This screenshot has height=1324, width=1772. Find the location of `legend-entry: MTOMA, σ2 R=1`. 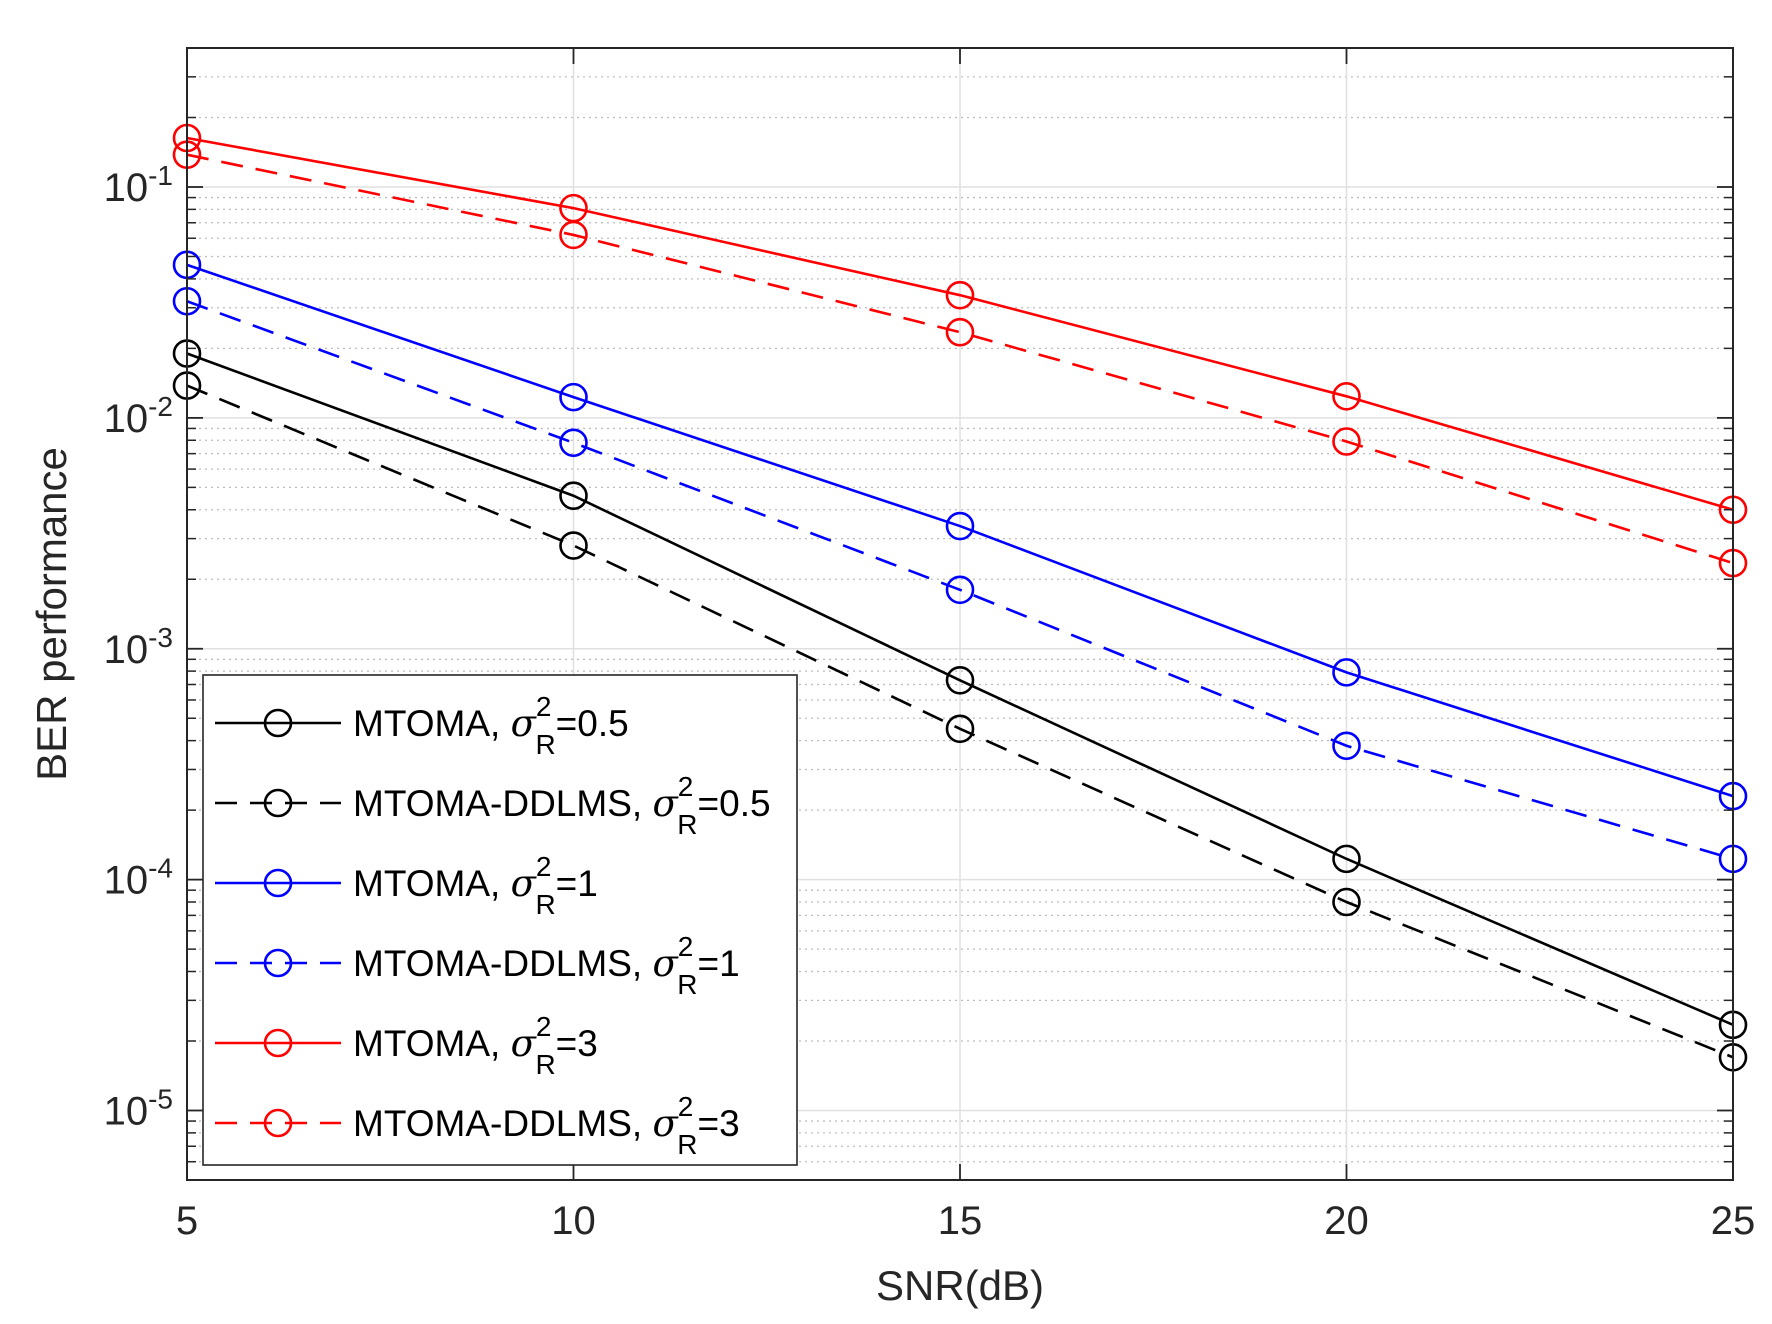

legend-entry: MTOMA, σ2 R=1 is located at coordinates (406, 885).